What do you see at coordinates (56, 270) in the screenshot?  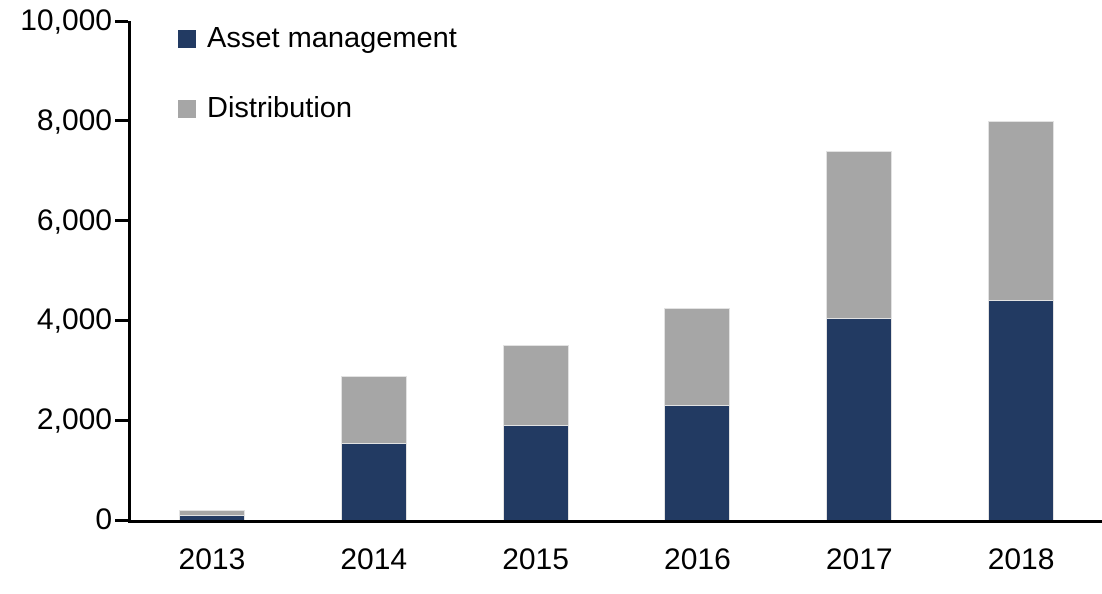 I see `y-axis-labels: 0 2,000 4,000 6,000 8,000 10,000` at bounding box center [56, 270].